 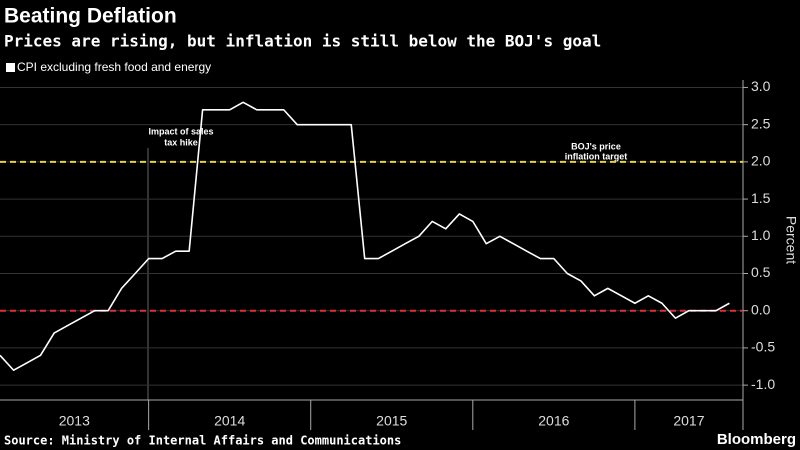 What do you see at coordinates (761, 272) in the screenshot?
I see `y-tick-label: 0.5` at bounding box center [761, 272].